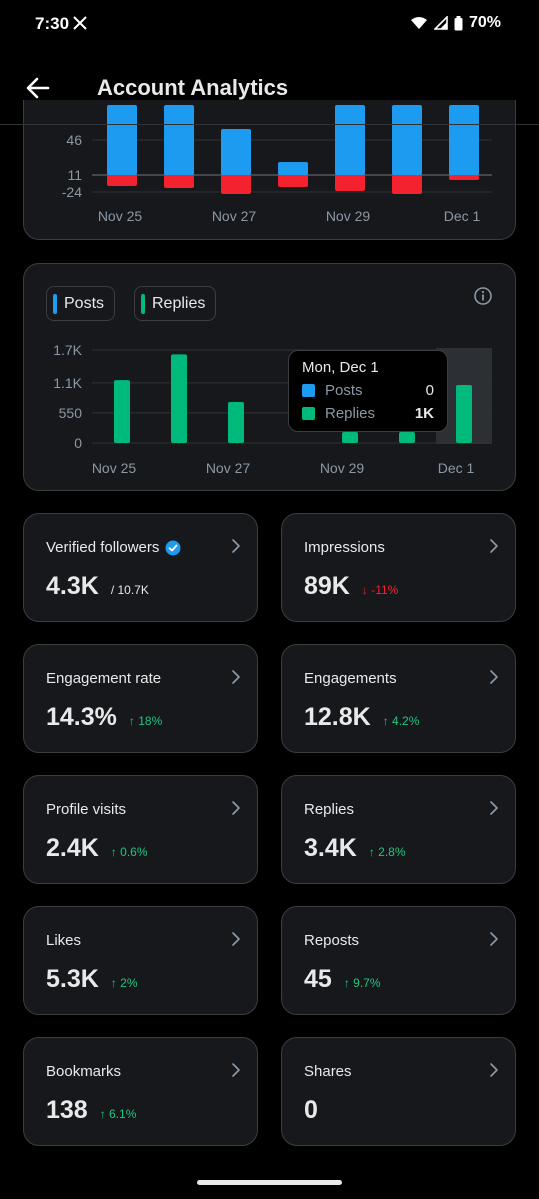 The height and width of the screenshot is (1199, 539). Describe the element at coordinates (81, 717) in the screenshot. I see `metric-value: 14.3%` at that location.